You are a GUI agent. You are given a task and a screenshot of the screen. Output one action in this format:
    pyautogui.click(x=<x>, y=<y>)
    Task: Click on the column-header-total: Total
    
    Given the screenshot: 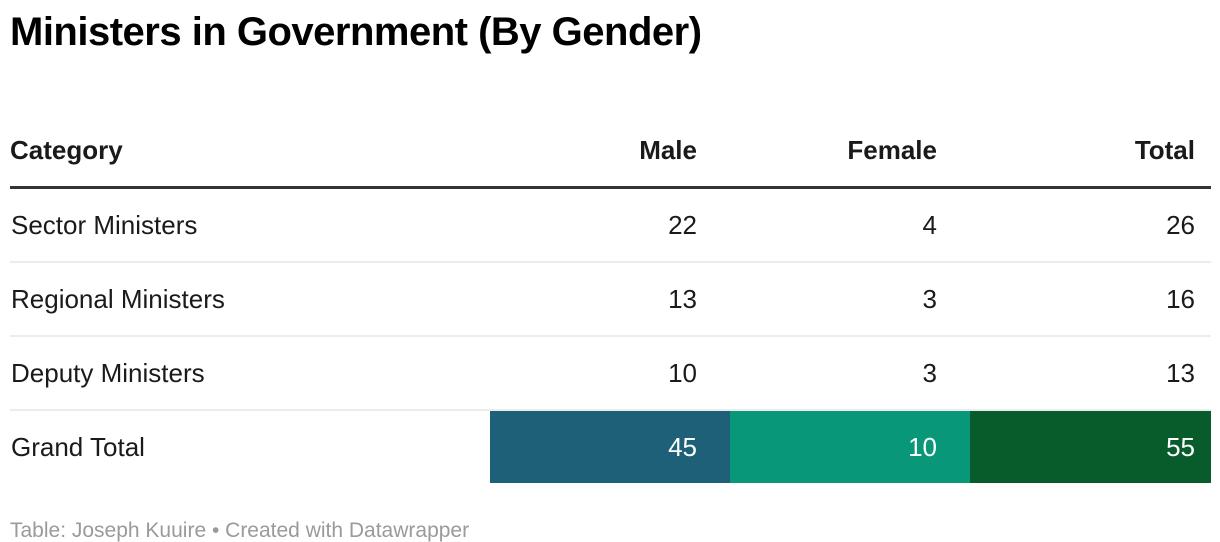 What is the action you would take?
    pyautogui.click(x=1090, y=122)
    